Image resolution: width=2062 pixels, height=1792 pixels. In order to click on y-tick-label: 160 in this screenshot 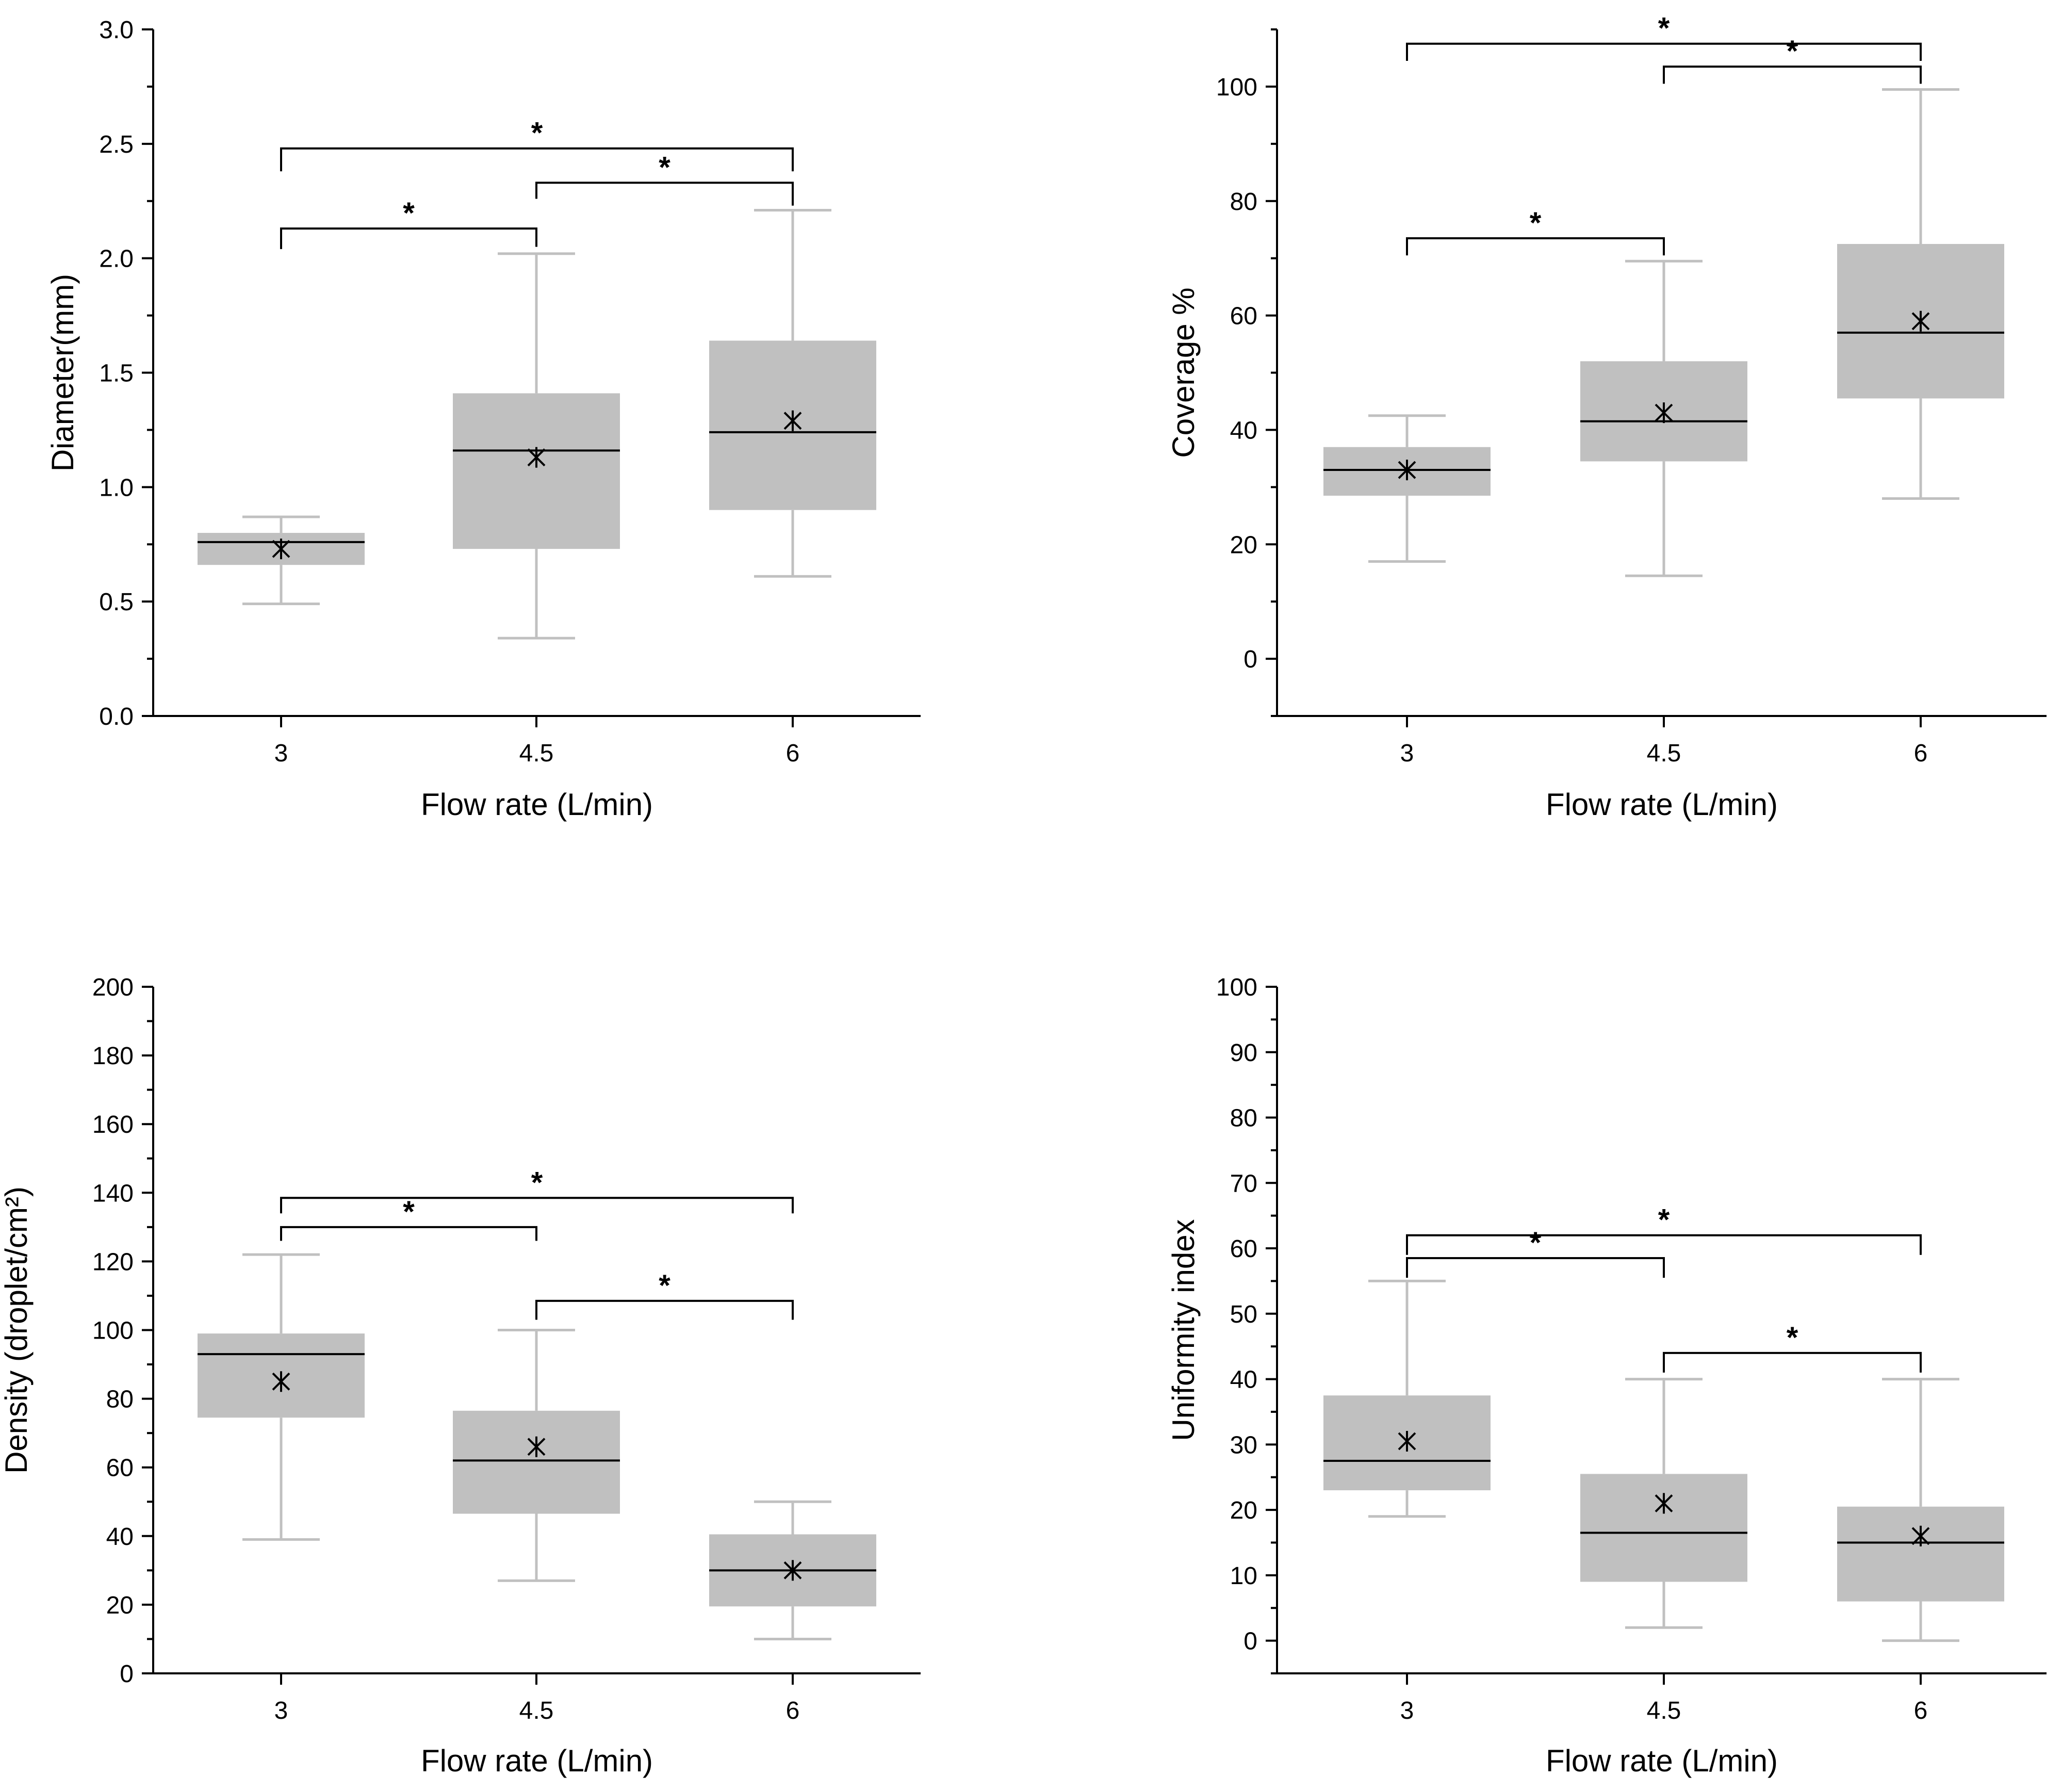, I will do `click(113, 1124)`.